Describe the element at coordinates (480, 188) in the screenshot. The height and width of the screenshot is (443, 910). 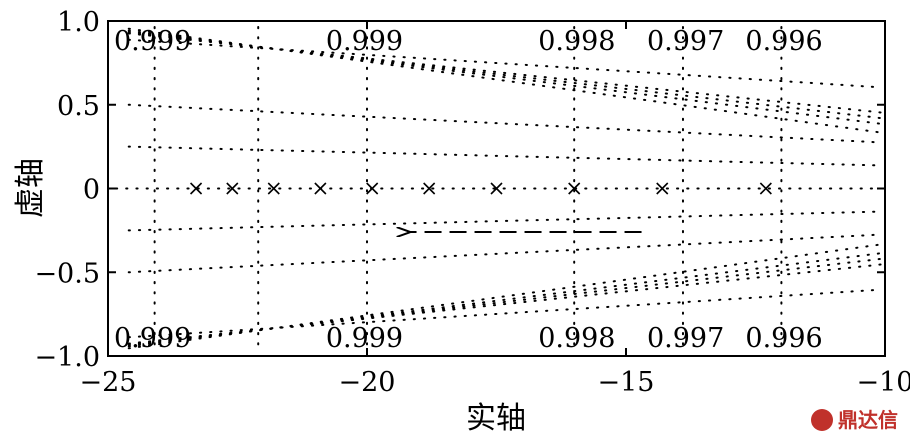
I see `pole-markers` at that location.